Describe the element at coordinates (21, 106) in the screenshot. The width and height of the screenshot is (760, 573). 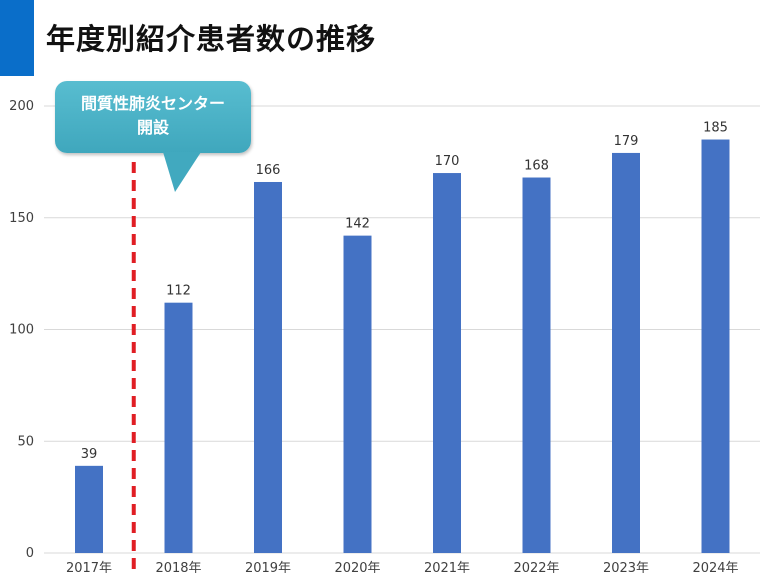
I see `y-tick-label: 200` at that location.